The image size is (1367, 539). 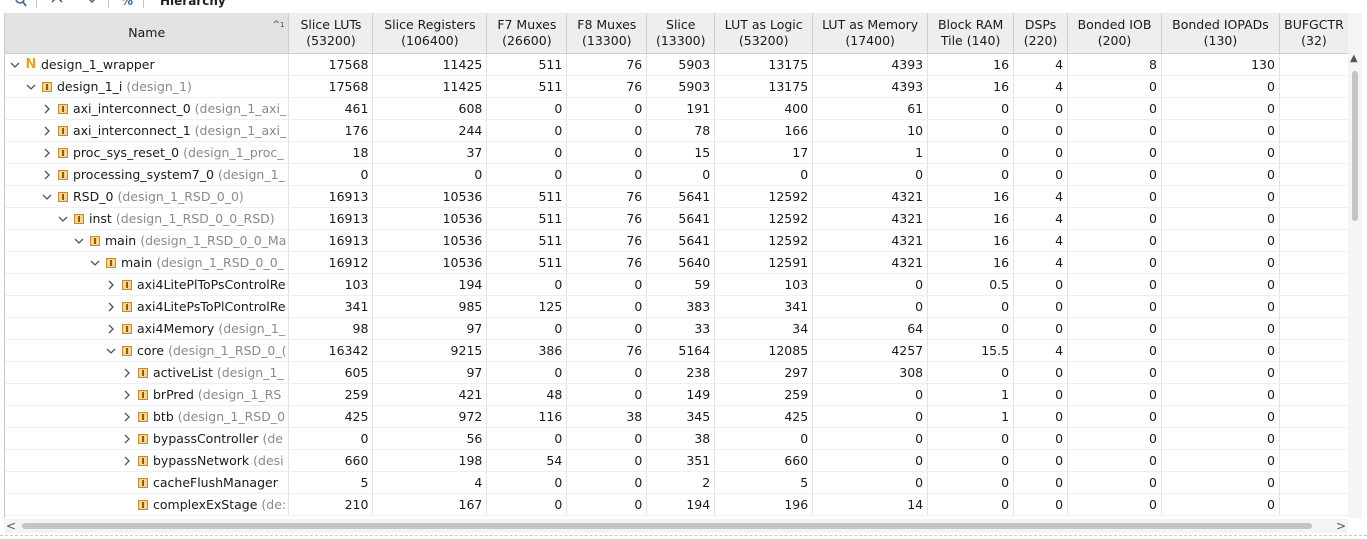 What do you see at coordinates (147, 416) in the screenshot?
I see `hierarchy-cell: btb (design_1_RSD_0` at bounding box center [147, 416].